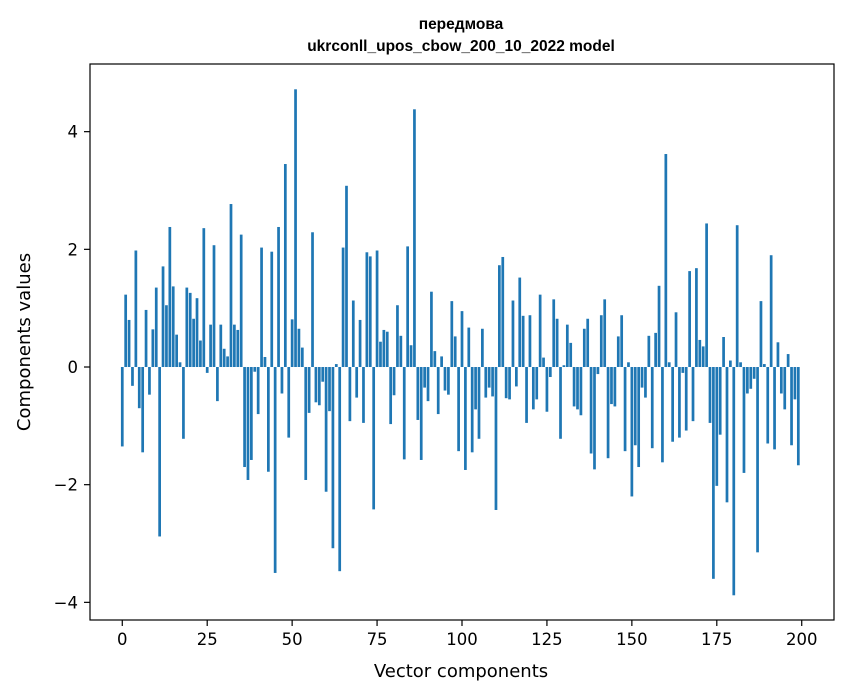  What do you see at coordinates (632, 639) in the screenshot?
I see `x-tick-label: 150` at bounding box center [632, 639].